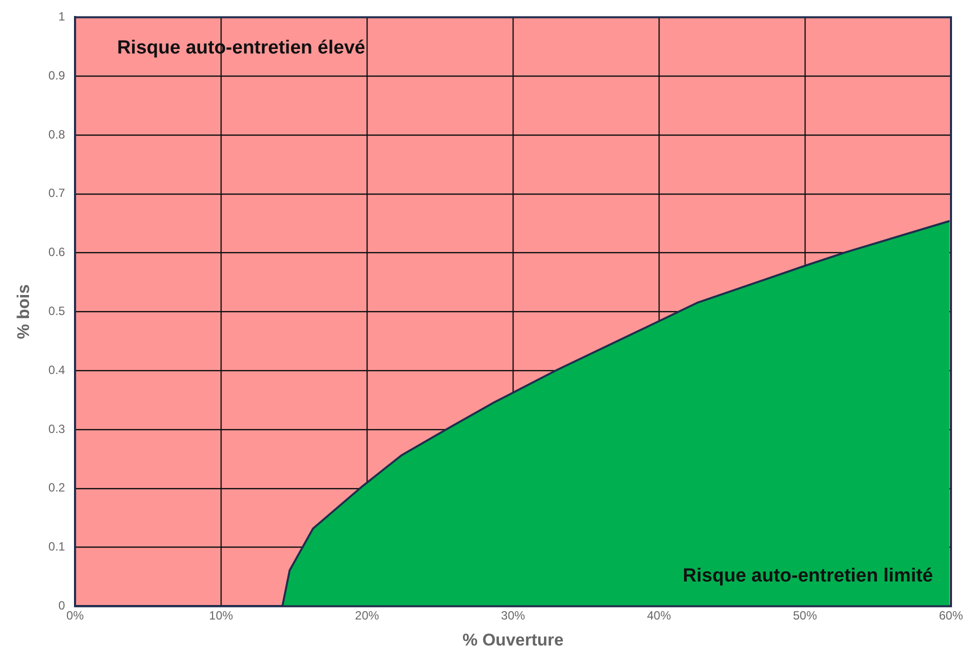  Describe the element at coordinates (659, 615) in the screenshot. I see `x-tick-label: 40%` at that location.